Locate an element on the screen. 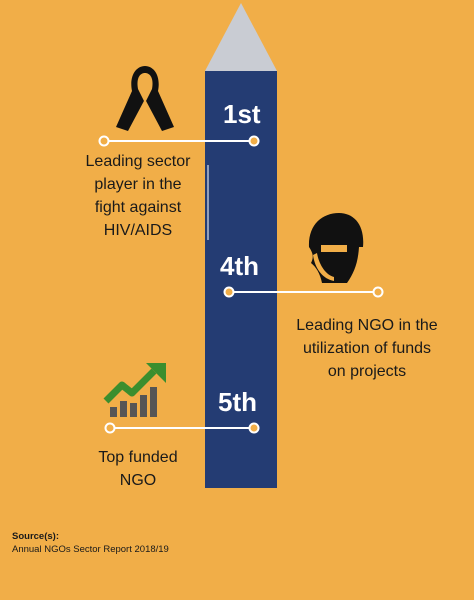 The image size is (474, 600). rank-5th: 5th is located at coordinates (237, 402).